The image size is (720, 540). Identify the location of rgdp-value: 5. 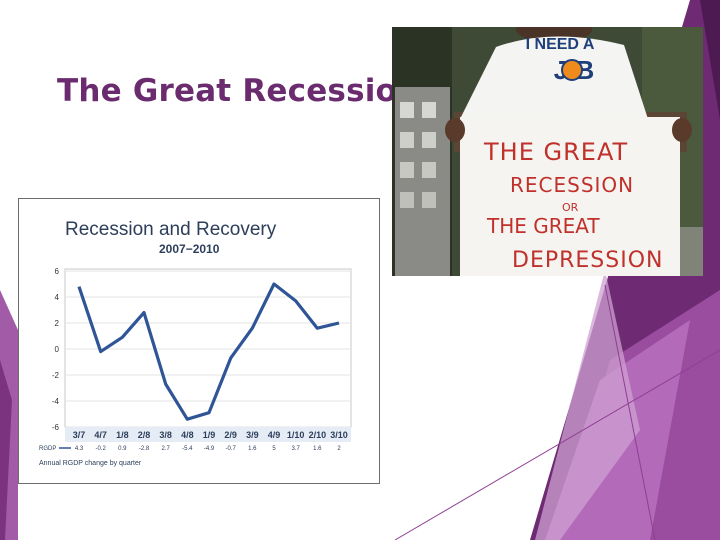
(274, 449).